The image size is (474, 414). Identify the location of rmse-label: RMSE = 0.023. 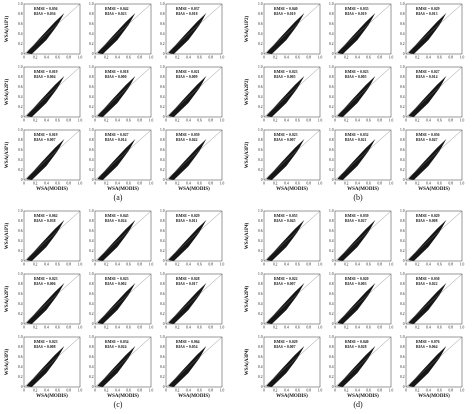
(357, 72).